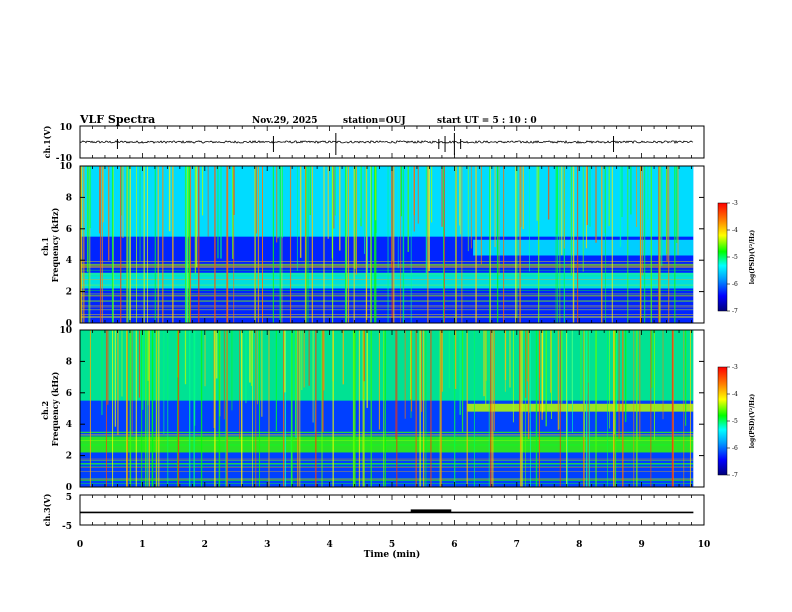  Describe the element at coordinates (722, 421) in the screenshot. I see `ch2-colorbar` at that location.